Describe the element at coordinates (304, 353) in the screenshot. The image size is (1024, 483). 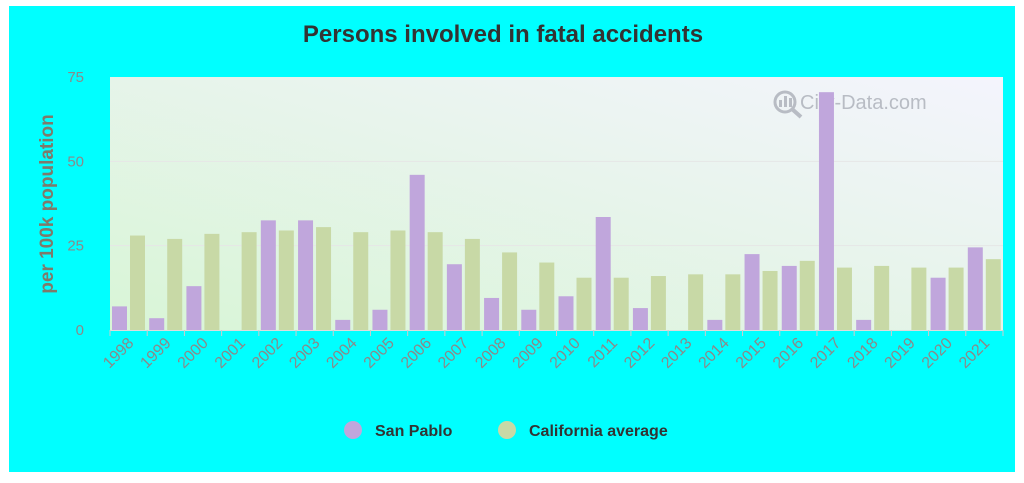
I see `x-tick-label: 2003` at that location.